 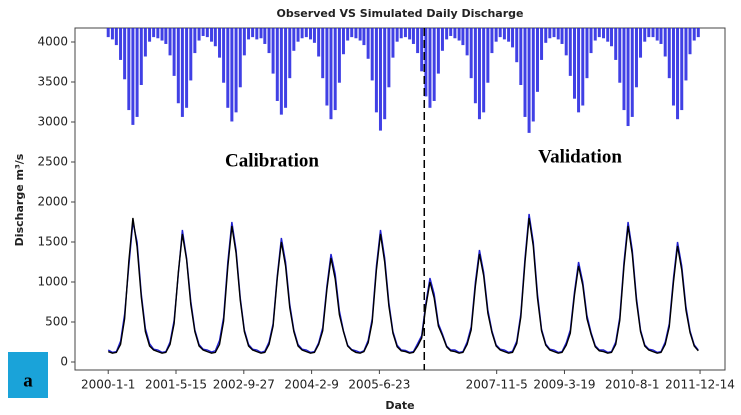 What do you see at coordinates (19, 199) in the screenshot?
I see `y-axis-label: Discharge m³/s` at bounding box center [19, 199].